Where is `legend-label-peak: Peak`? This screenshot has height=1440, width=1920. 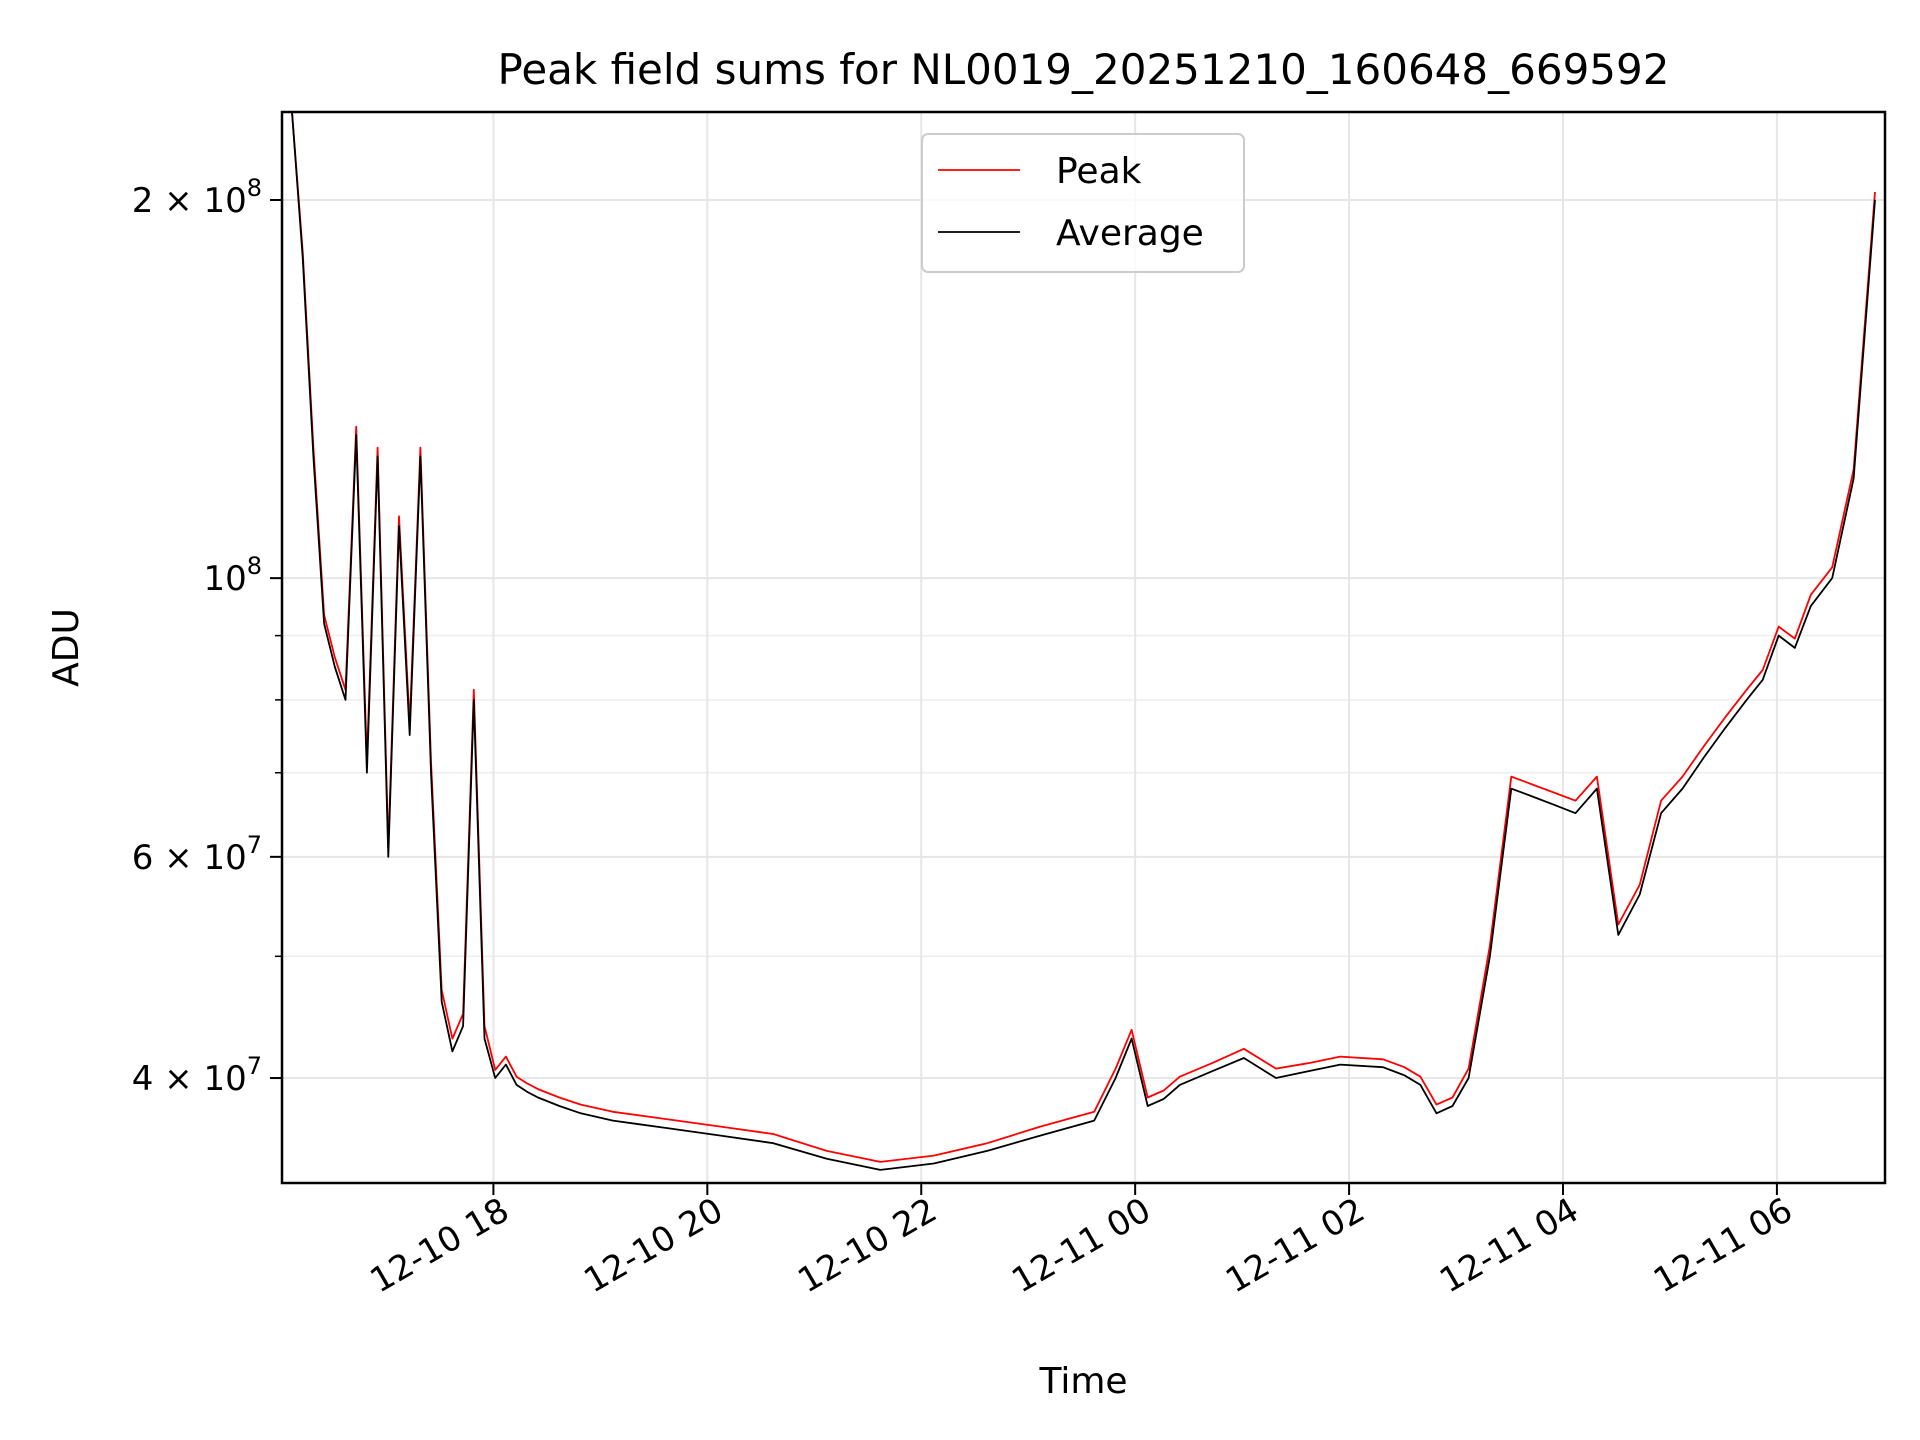 legend-label-peak: Peak is located at coordinates (1099, 171).